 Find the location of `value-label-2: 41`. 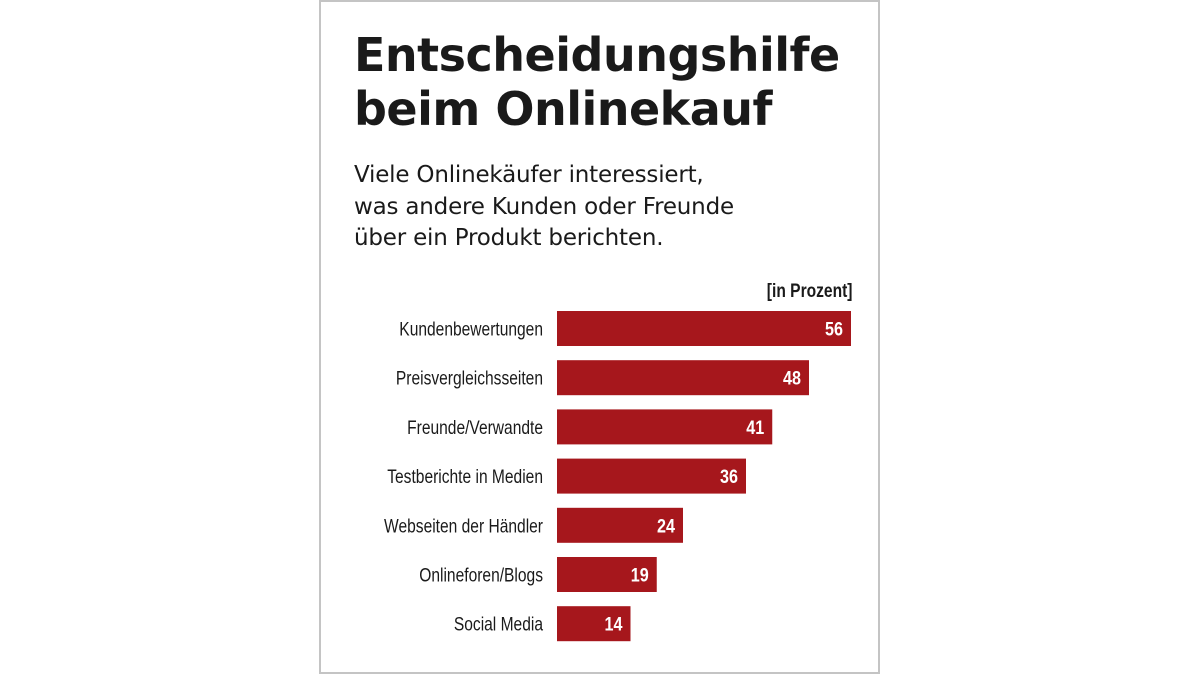

value-label-2: 41 is located at coordinates (755, 428).